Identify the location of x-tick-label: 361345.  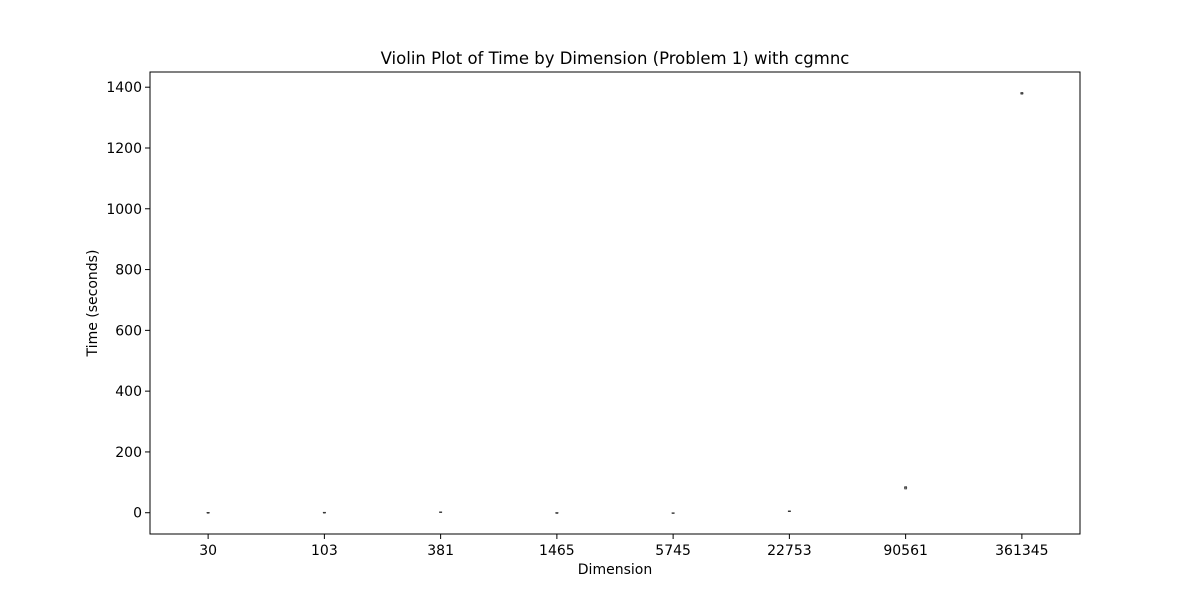
(1021, 551).